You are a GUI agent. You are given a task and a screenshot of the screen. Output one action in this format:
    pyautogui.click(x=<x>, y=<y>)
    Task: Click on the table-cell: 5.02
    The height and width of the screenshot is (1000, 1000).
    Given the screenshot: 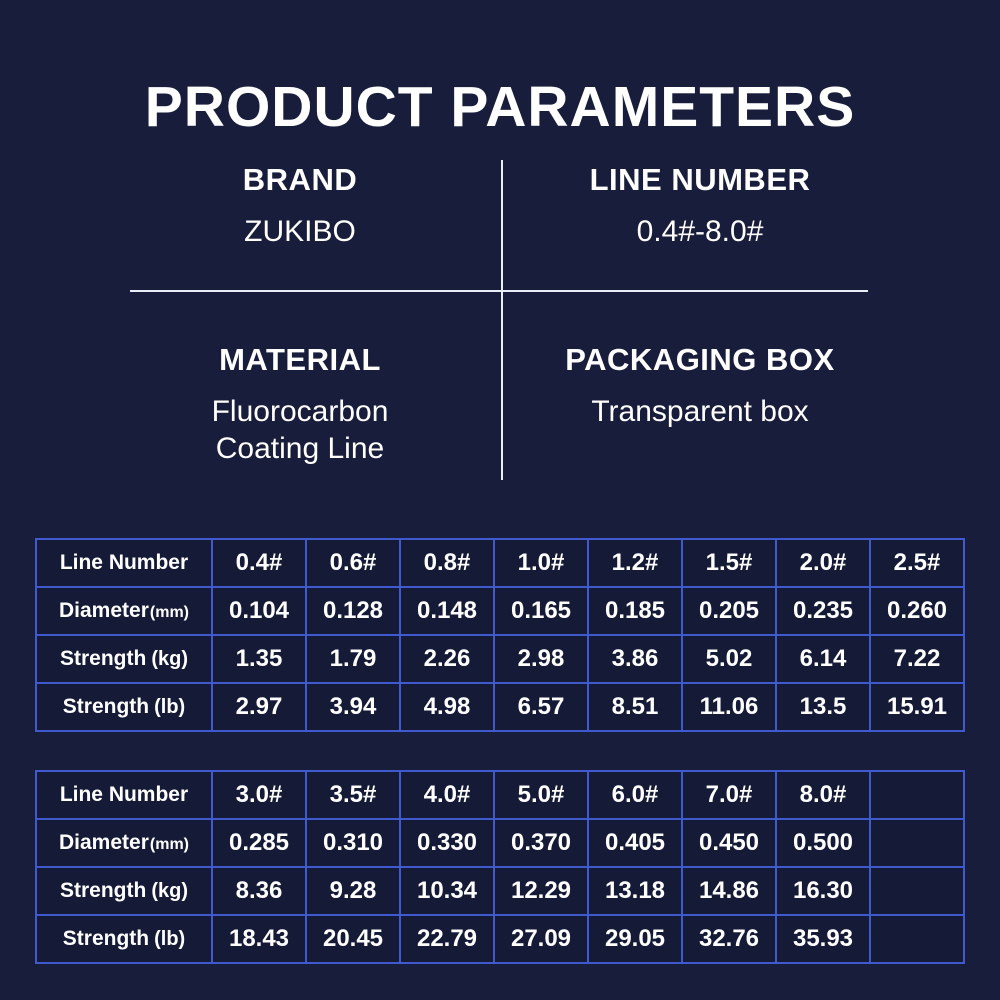 What is the action you would take?
    pyautogui.click(x=729, y=659)
    